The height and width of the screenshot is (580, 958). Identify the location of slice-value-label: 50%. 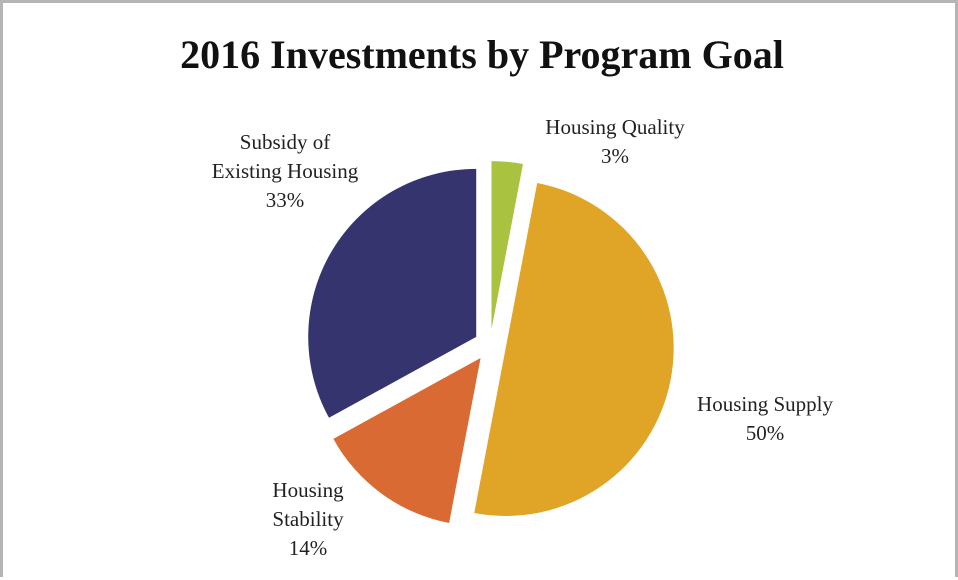
(765, 433).